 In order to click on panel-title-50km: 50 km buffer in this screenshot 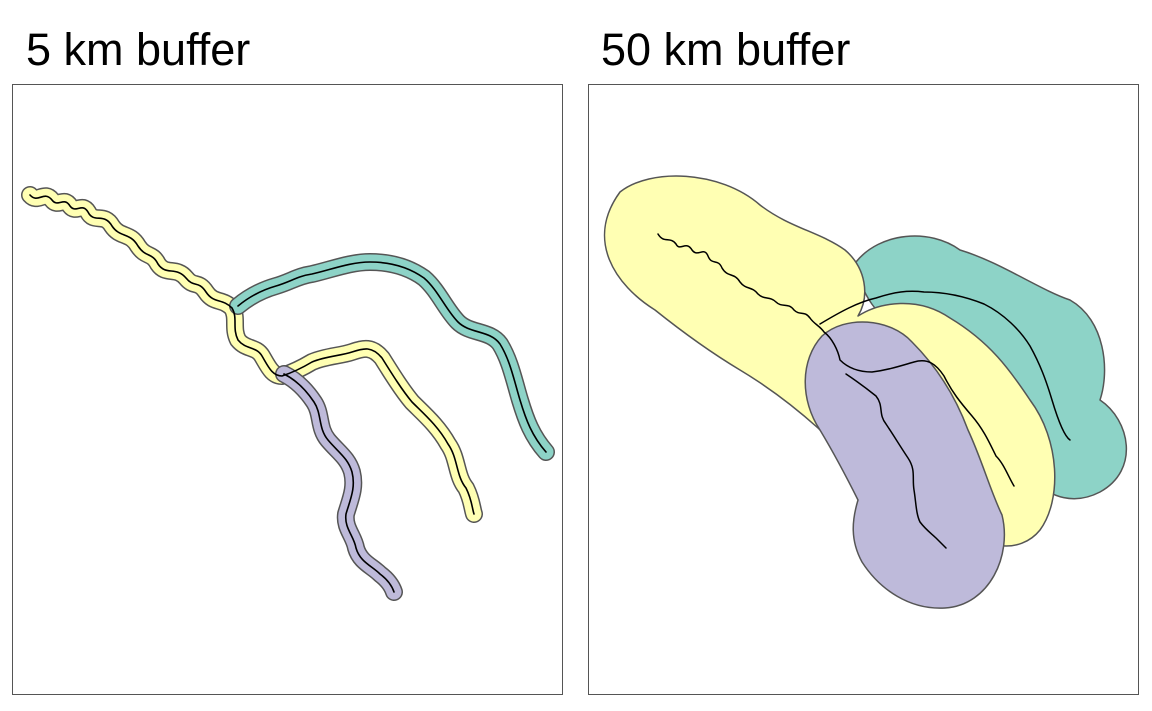, I will do `click(726, 49)`.